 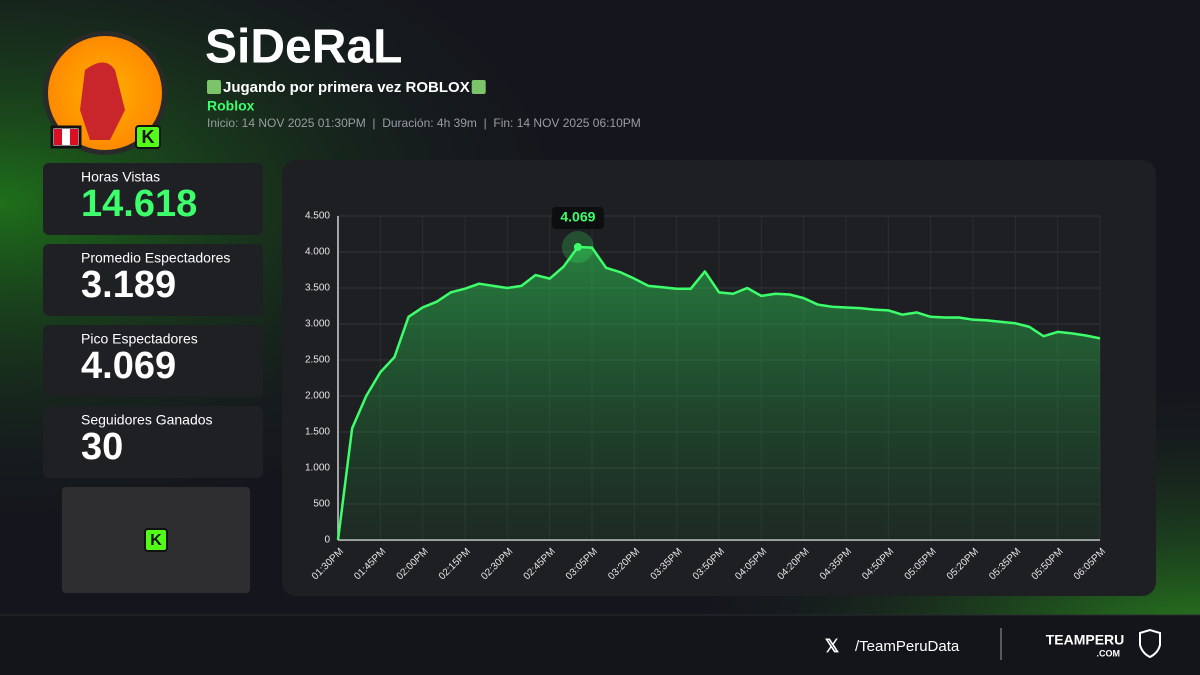 I want to click on stat-label: Pico Espectadores, so click(x=139, y=339).